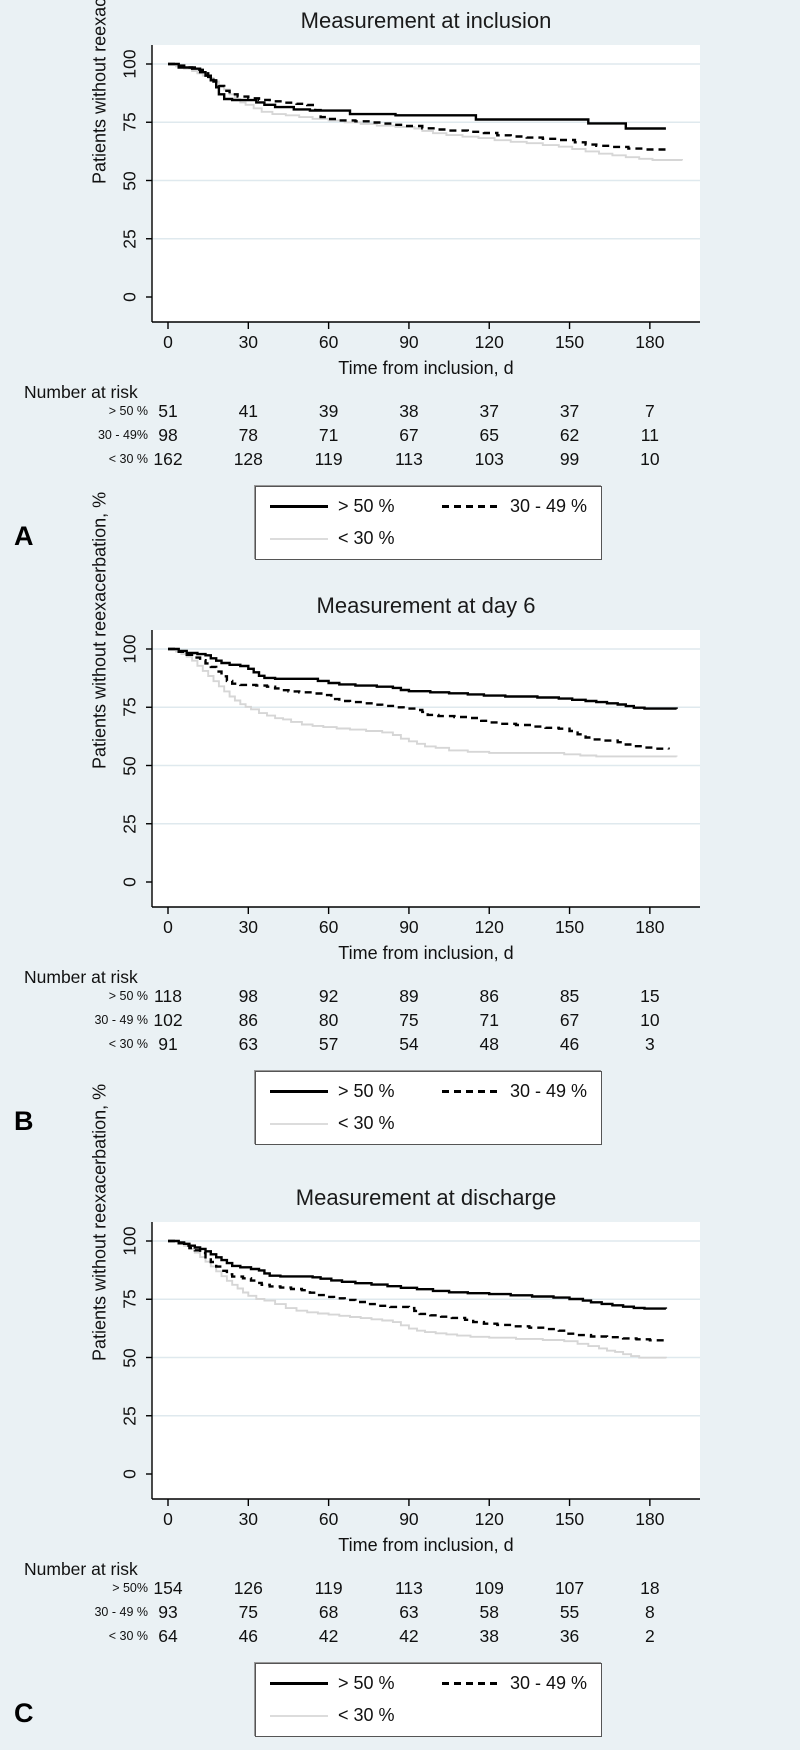  What do you see at coordinates (168, 1612) in the screenshot?
I see `risk-value: 93` at bounding box center [168, 1612].